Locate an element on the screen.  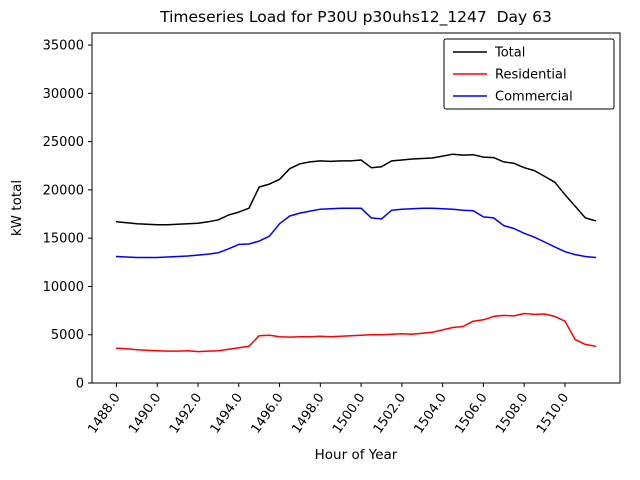
y-tick-label: 0 is located at coordinates (80, 384).